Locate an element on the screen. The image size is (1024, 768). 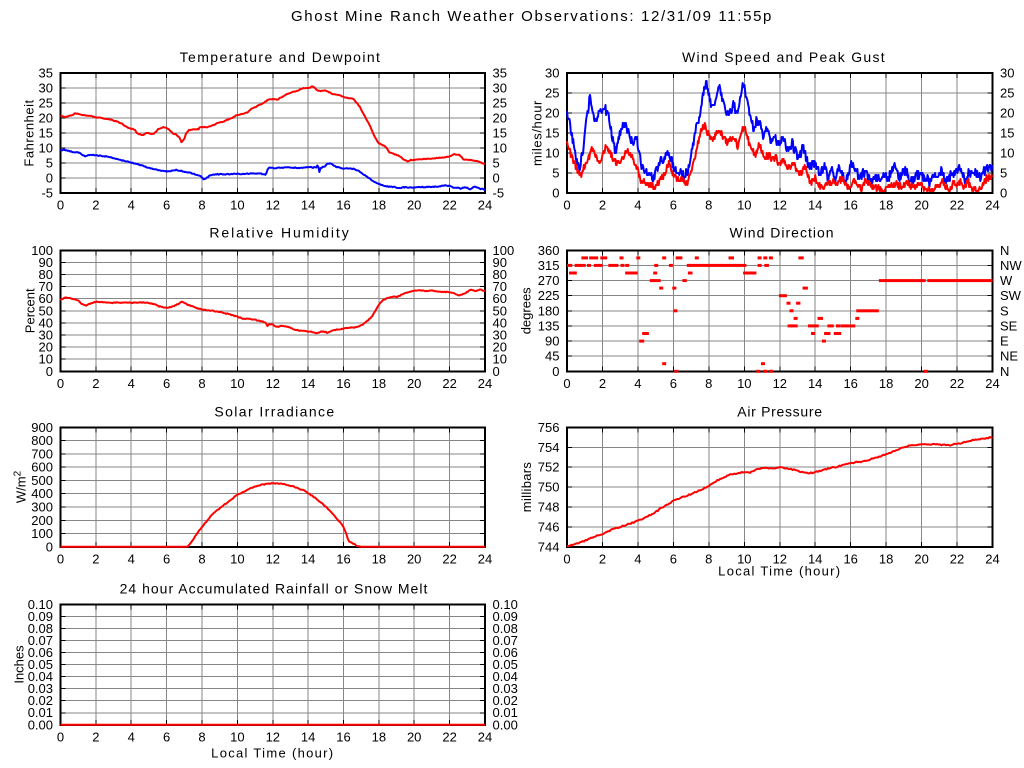
svg-text: 2 is located at coordinates (95, 205).